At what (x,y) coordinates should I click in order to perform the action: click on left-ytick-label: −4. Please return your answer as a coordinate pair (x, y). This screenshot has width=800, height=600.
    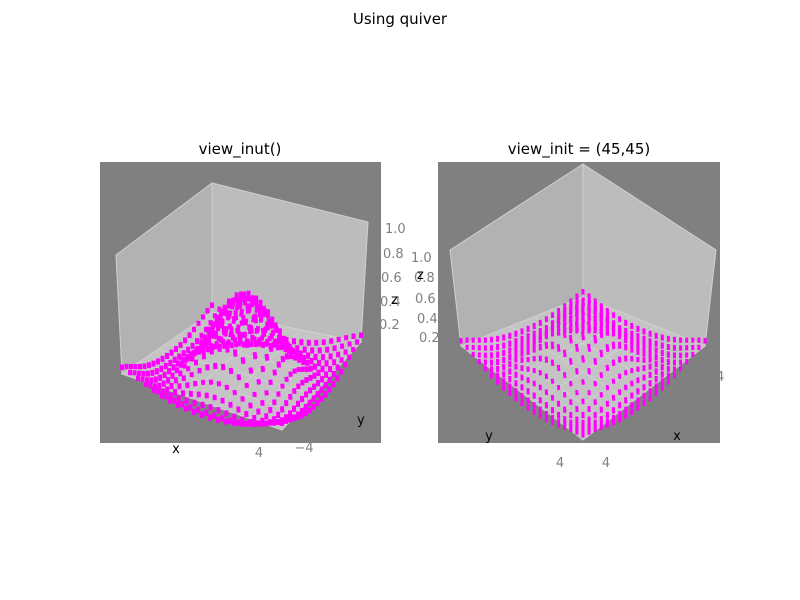
    Looking at the image, I should click on (303, 448).